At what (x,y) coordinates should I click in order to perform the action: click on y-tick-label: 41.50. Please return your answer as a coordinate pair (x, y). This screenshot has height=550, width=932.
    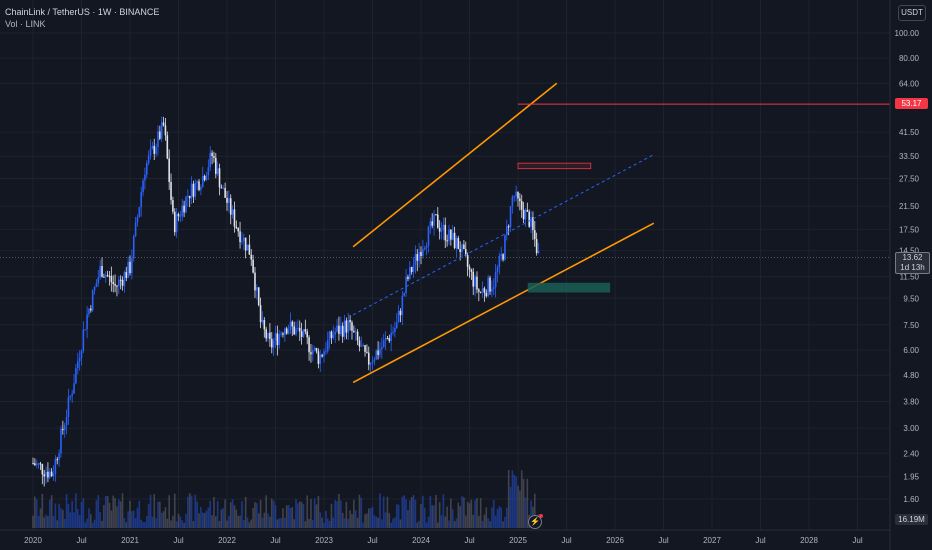
    Looking at the image, I should click on (909, 132).